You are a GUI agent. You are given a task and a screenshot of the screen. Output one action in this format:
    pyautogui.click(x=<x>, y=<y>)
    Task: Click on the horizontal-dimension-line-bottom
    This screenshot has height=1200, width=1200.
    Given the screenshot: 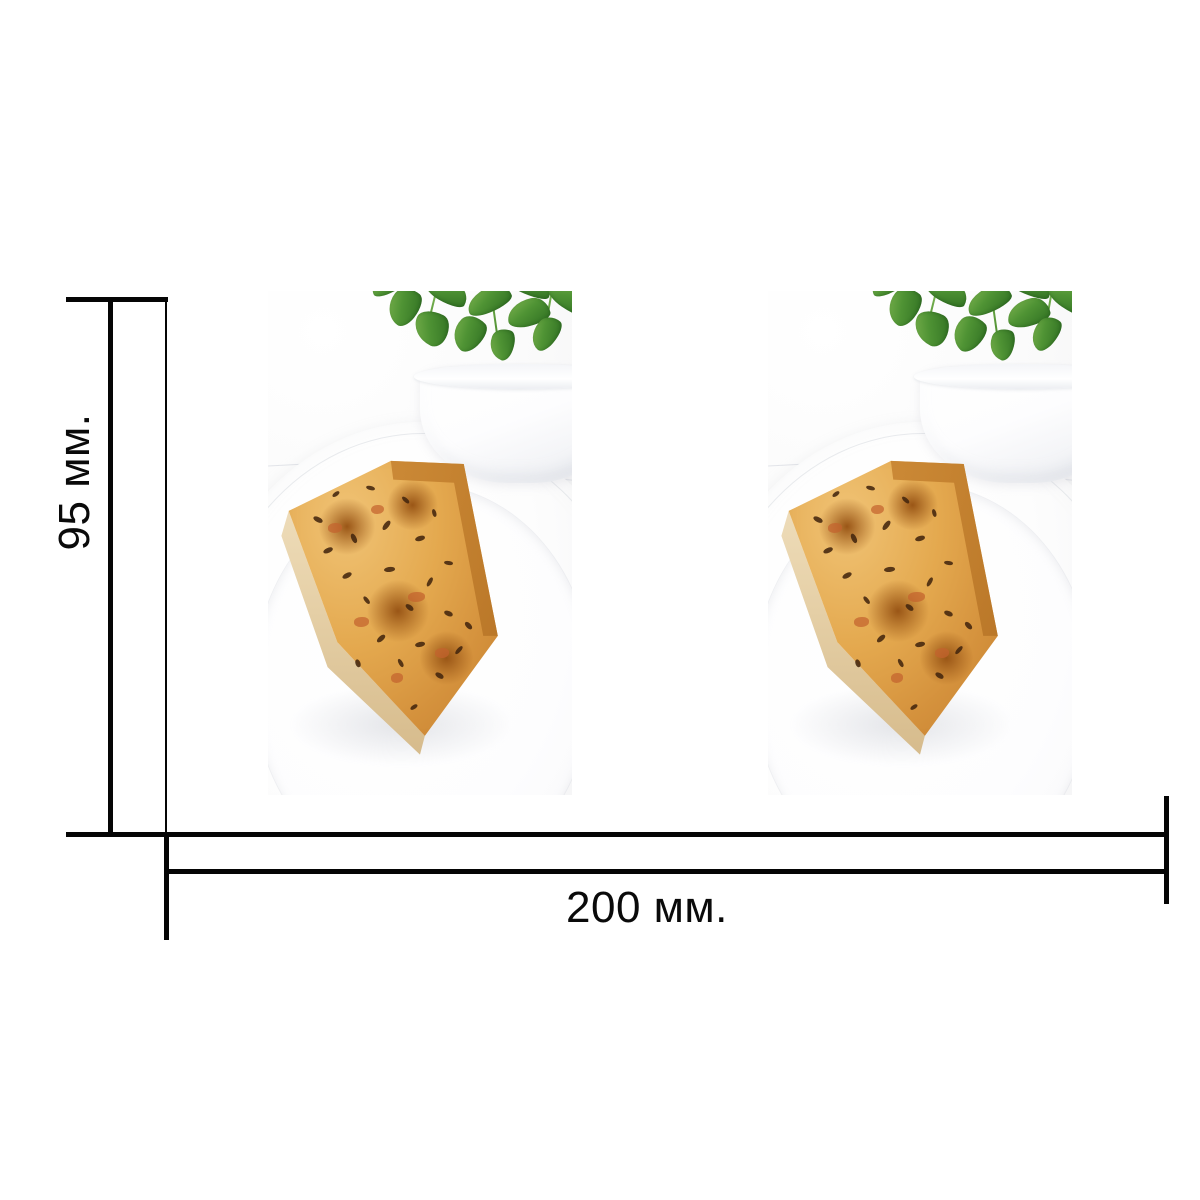 What is the action you would take?
    pyautogui.click(x=666, y=871)
    